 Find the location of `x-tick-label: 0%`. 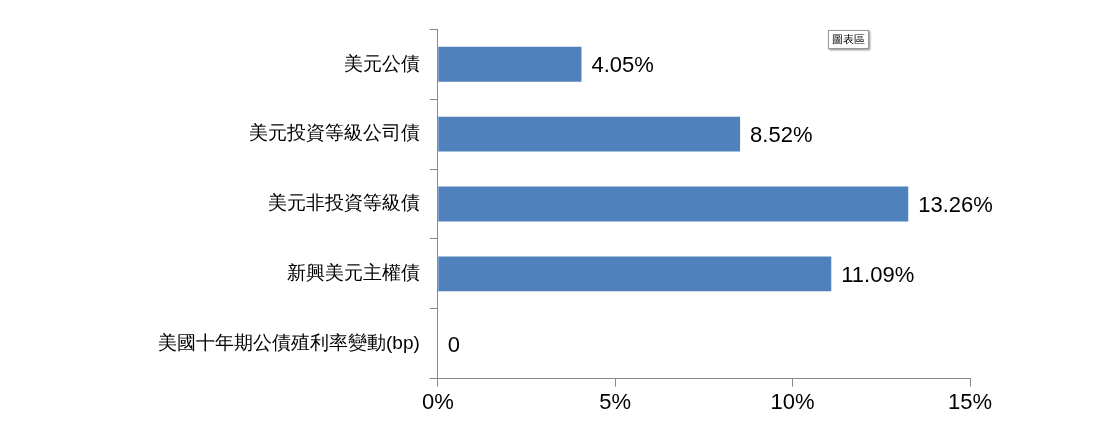

x-tick-label: 0% is located at coordinates (437, 401).